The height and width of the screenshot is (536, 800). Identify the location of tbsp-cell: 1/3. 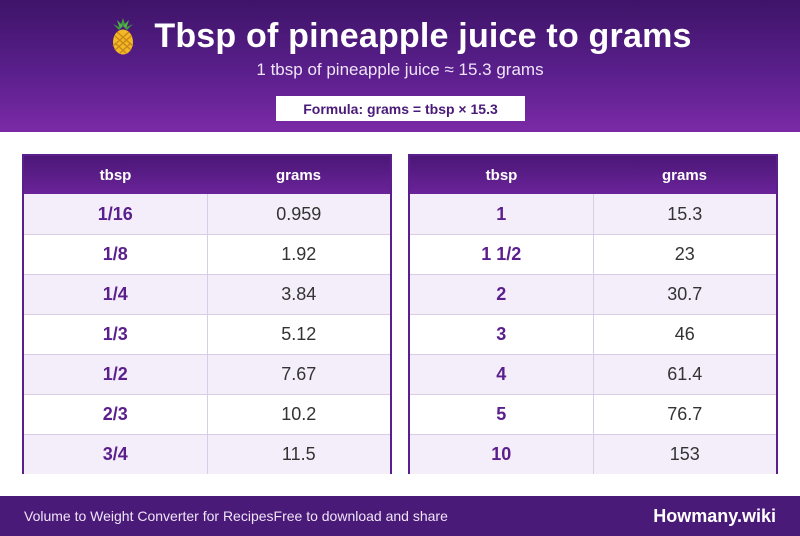
(116, 334).